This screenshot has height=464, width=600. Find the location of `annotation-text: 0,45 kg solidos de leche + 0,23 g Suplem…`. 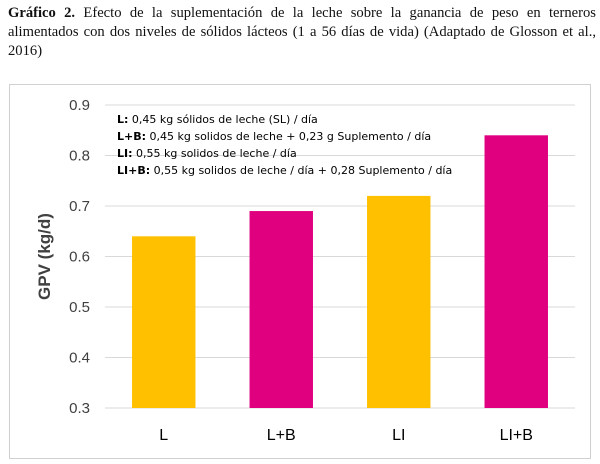

annotation-text: 0,45 kg solidos de leche + 0,23 g Suplem… is located at coordinates (288, 136).